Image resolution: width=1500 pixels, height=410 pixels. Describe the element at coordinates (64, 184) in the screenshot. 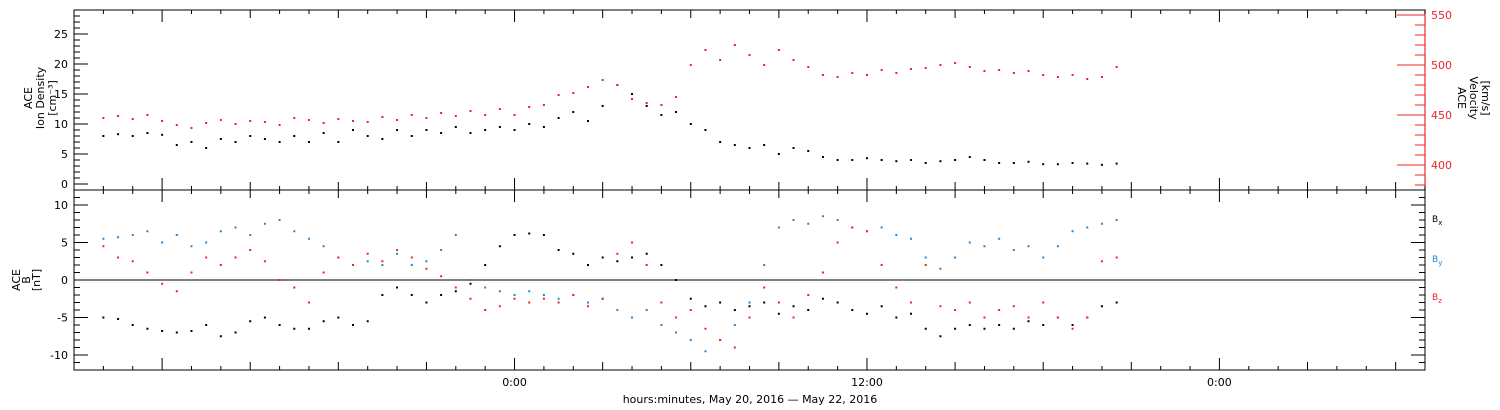

I see `top-left-tick-label: 0` at that location.